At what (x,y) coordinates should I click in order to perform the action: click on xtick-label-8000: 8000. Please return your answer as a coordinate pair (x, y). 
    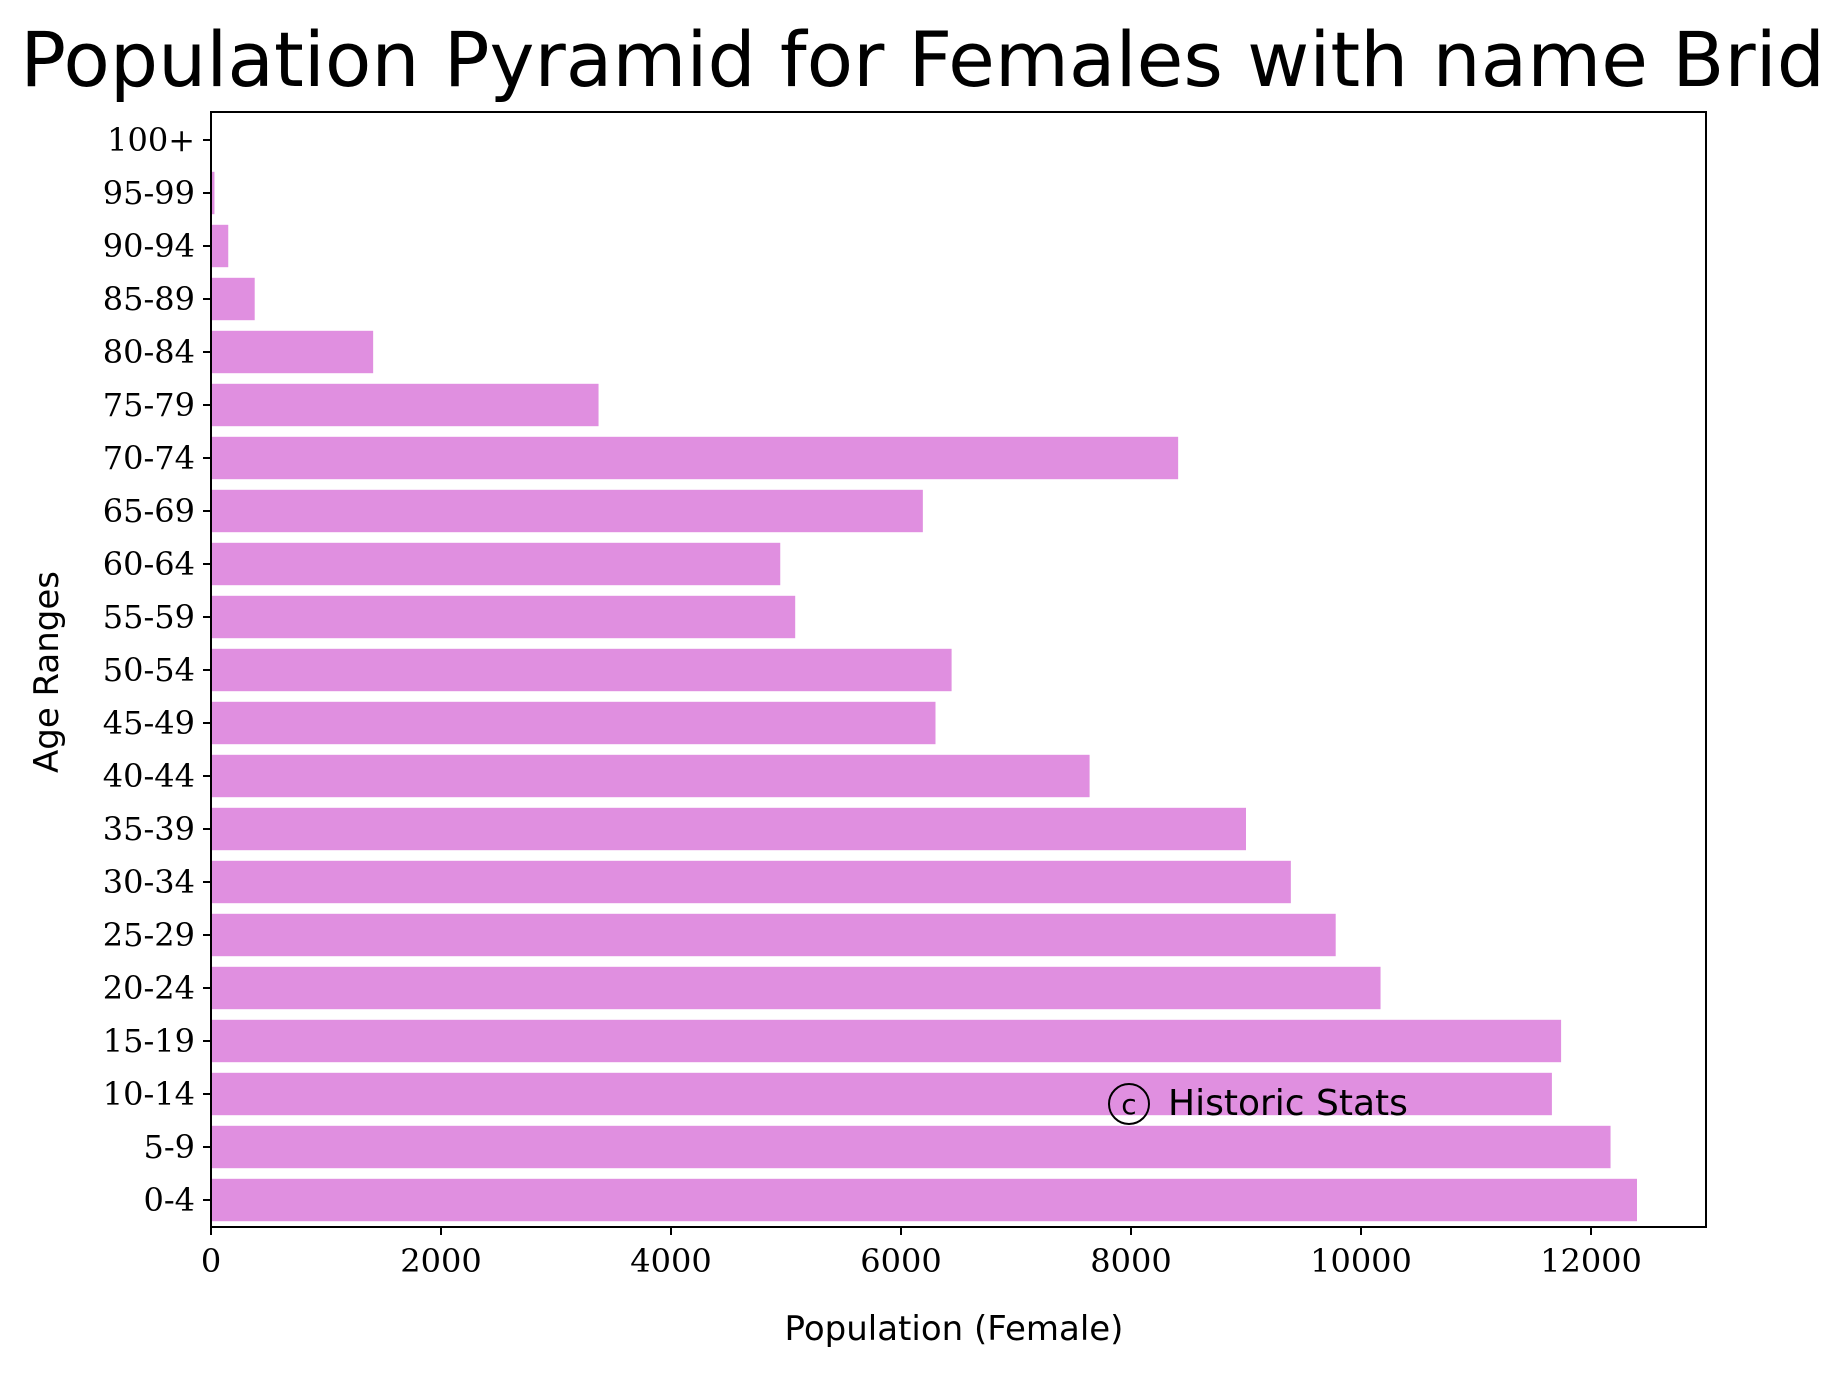
    Looking at the image, I should click on (1130, 1261).